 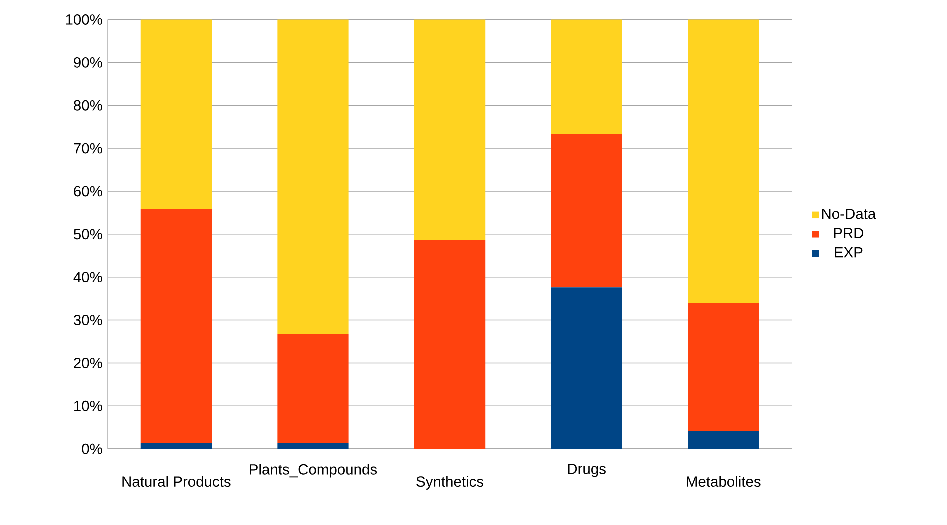 What do you see at coordinates (849, 252) in the screenshot?
I see `legend-label: EXP` at bounding box center [849, 252].